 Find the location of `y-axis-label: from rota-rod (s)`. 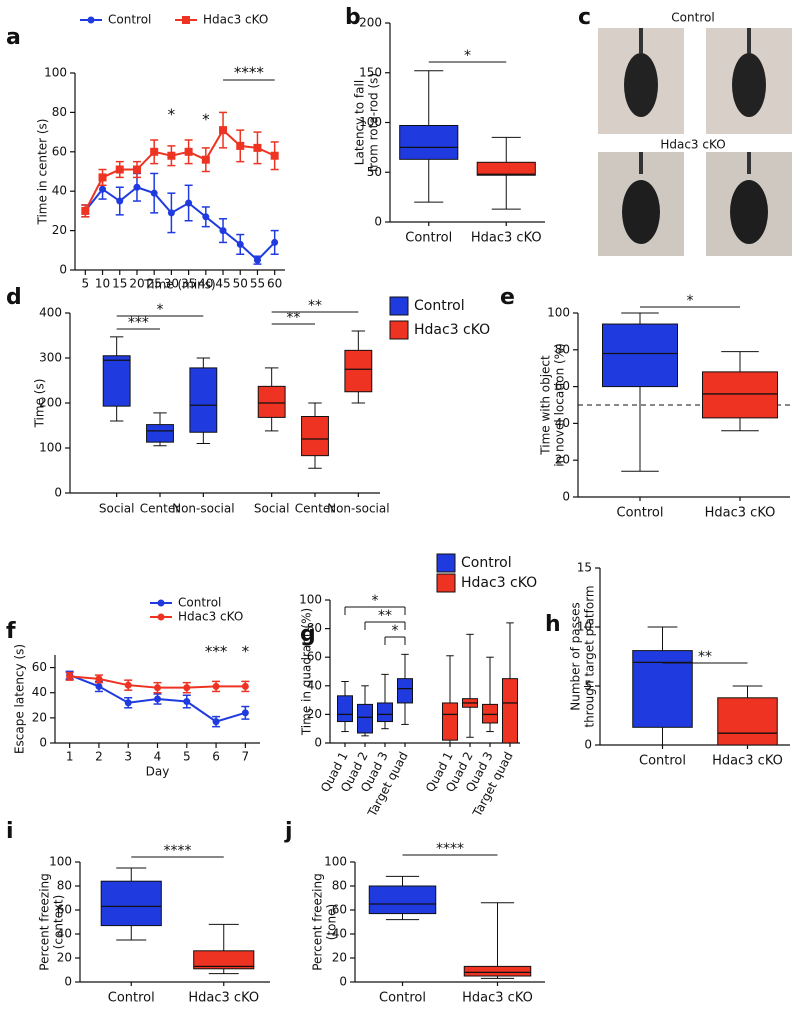

y-axis-label: from rota-rod (s) is located at coordinates (374, 122).